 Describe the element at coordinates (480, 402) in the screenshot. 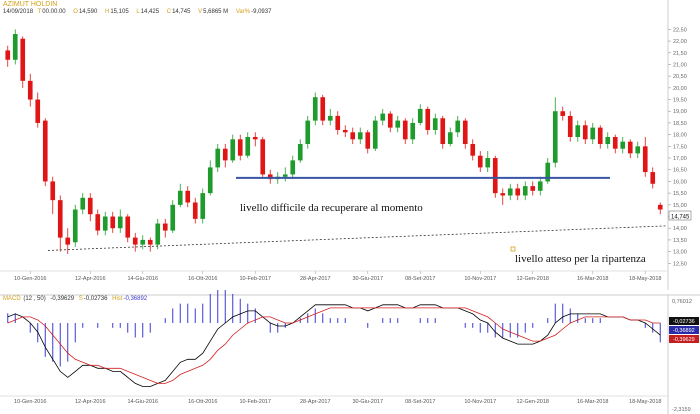

I see `macd-date-label: 10-Nov-2017` at that location.